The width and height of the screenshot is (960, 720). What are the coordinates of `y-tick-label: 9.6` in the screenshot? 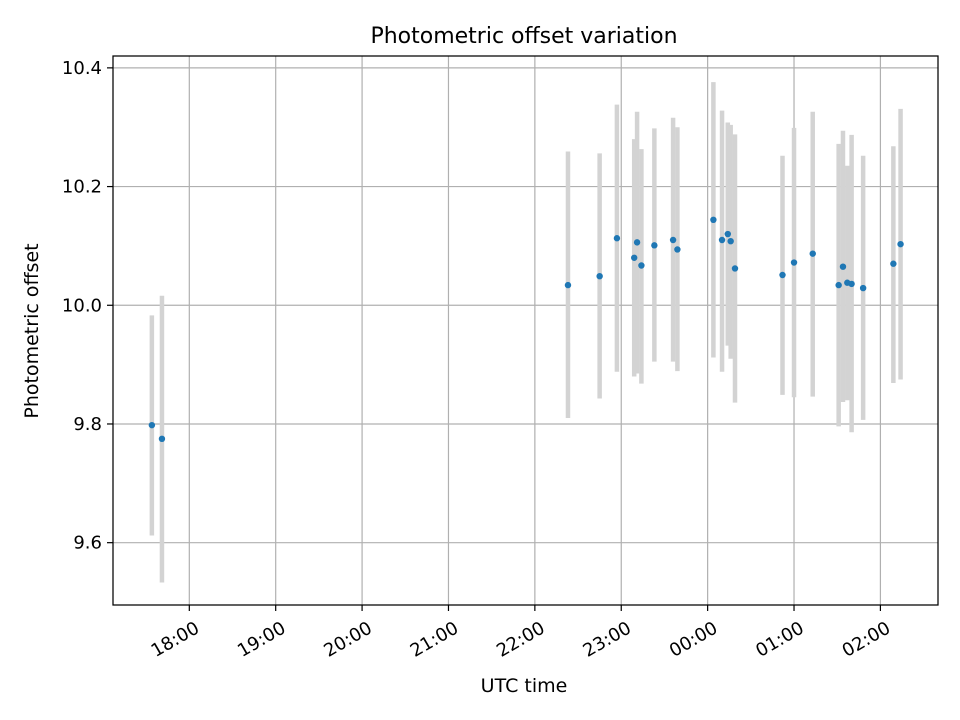 It's located at (87, 543).